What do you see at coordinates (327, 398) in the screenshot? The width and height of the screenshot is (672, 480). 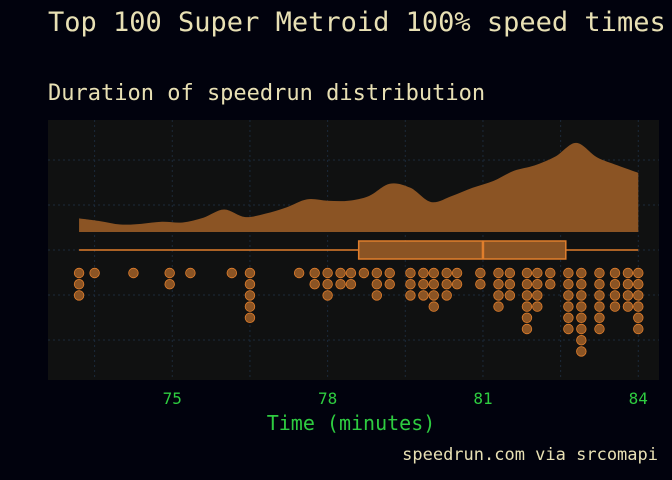 I see `x-tick-label: 78` at bounding box center [327, 398].